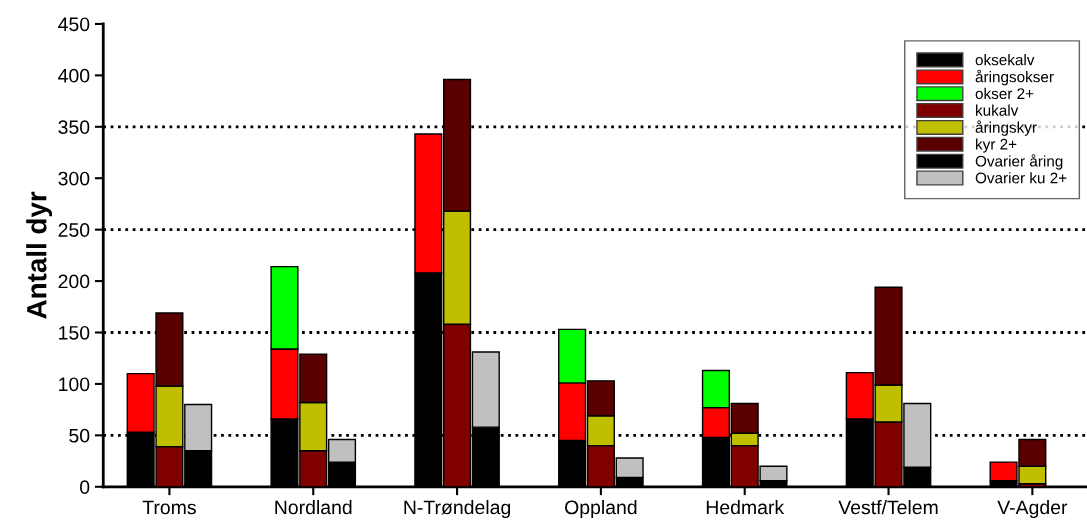 Image resolution: width=1087 pixels, height=532 pixels. I want to click on x-tick-label: Nordland, so click(313, 507).